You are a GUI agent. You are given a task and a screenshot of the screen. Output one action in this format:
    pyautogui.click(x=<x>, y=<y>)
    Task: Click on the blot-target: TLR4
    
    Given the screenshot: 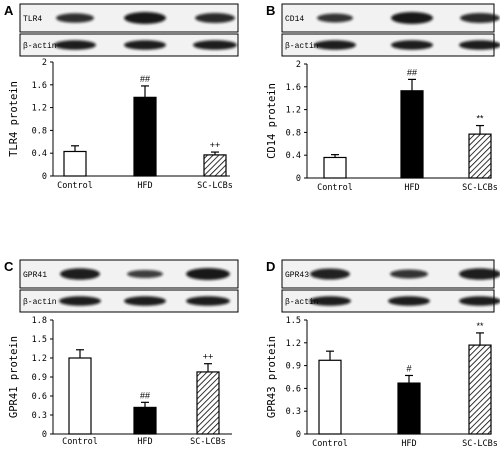 What is the action you would take?
    pyautogui.click(x=129, y=18)
    